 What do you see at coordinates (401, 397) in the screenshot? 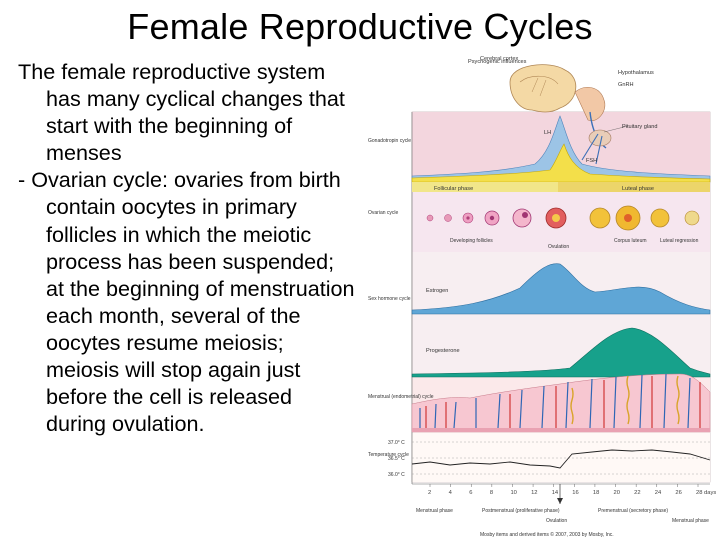
I see `menstrual-cycle-label: Menstrual (endometrial) cycle` at bounding box center [401, 397].